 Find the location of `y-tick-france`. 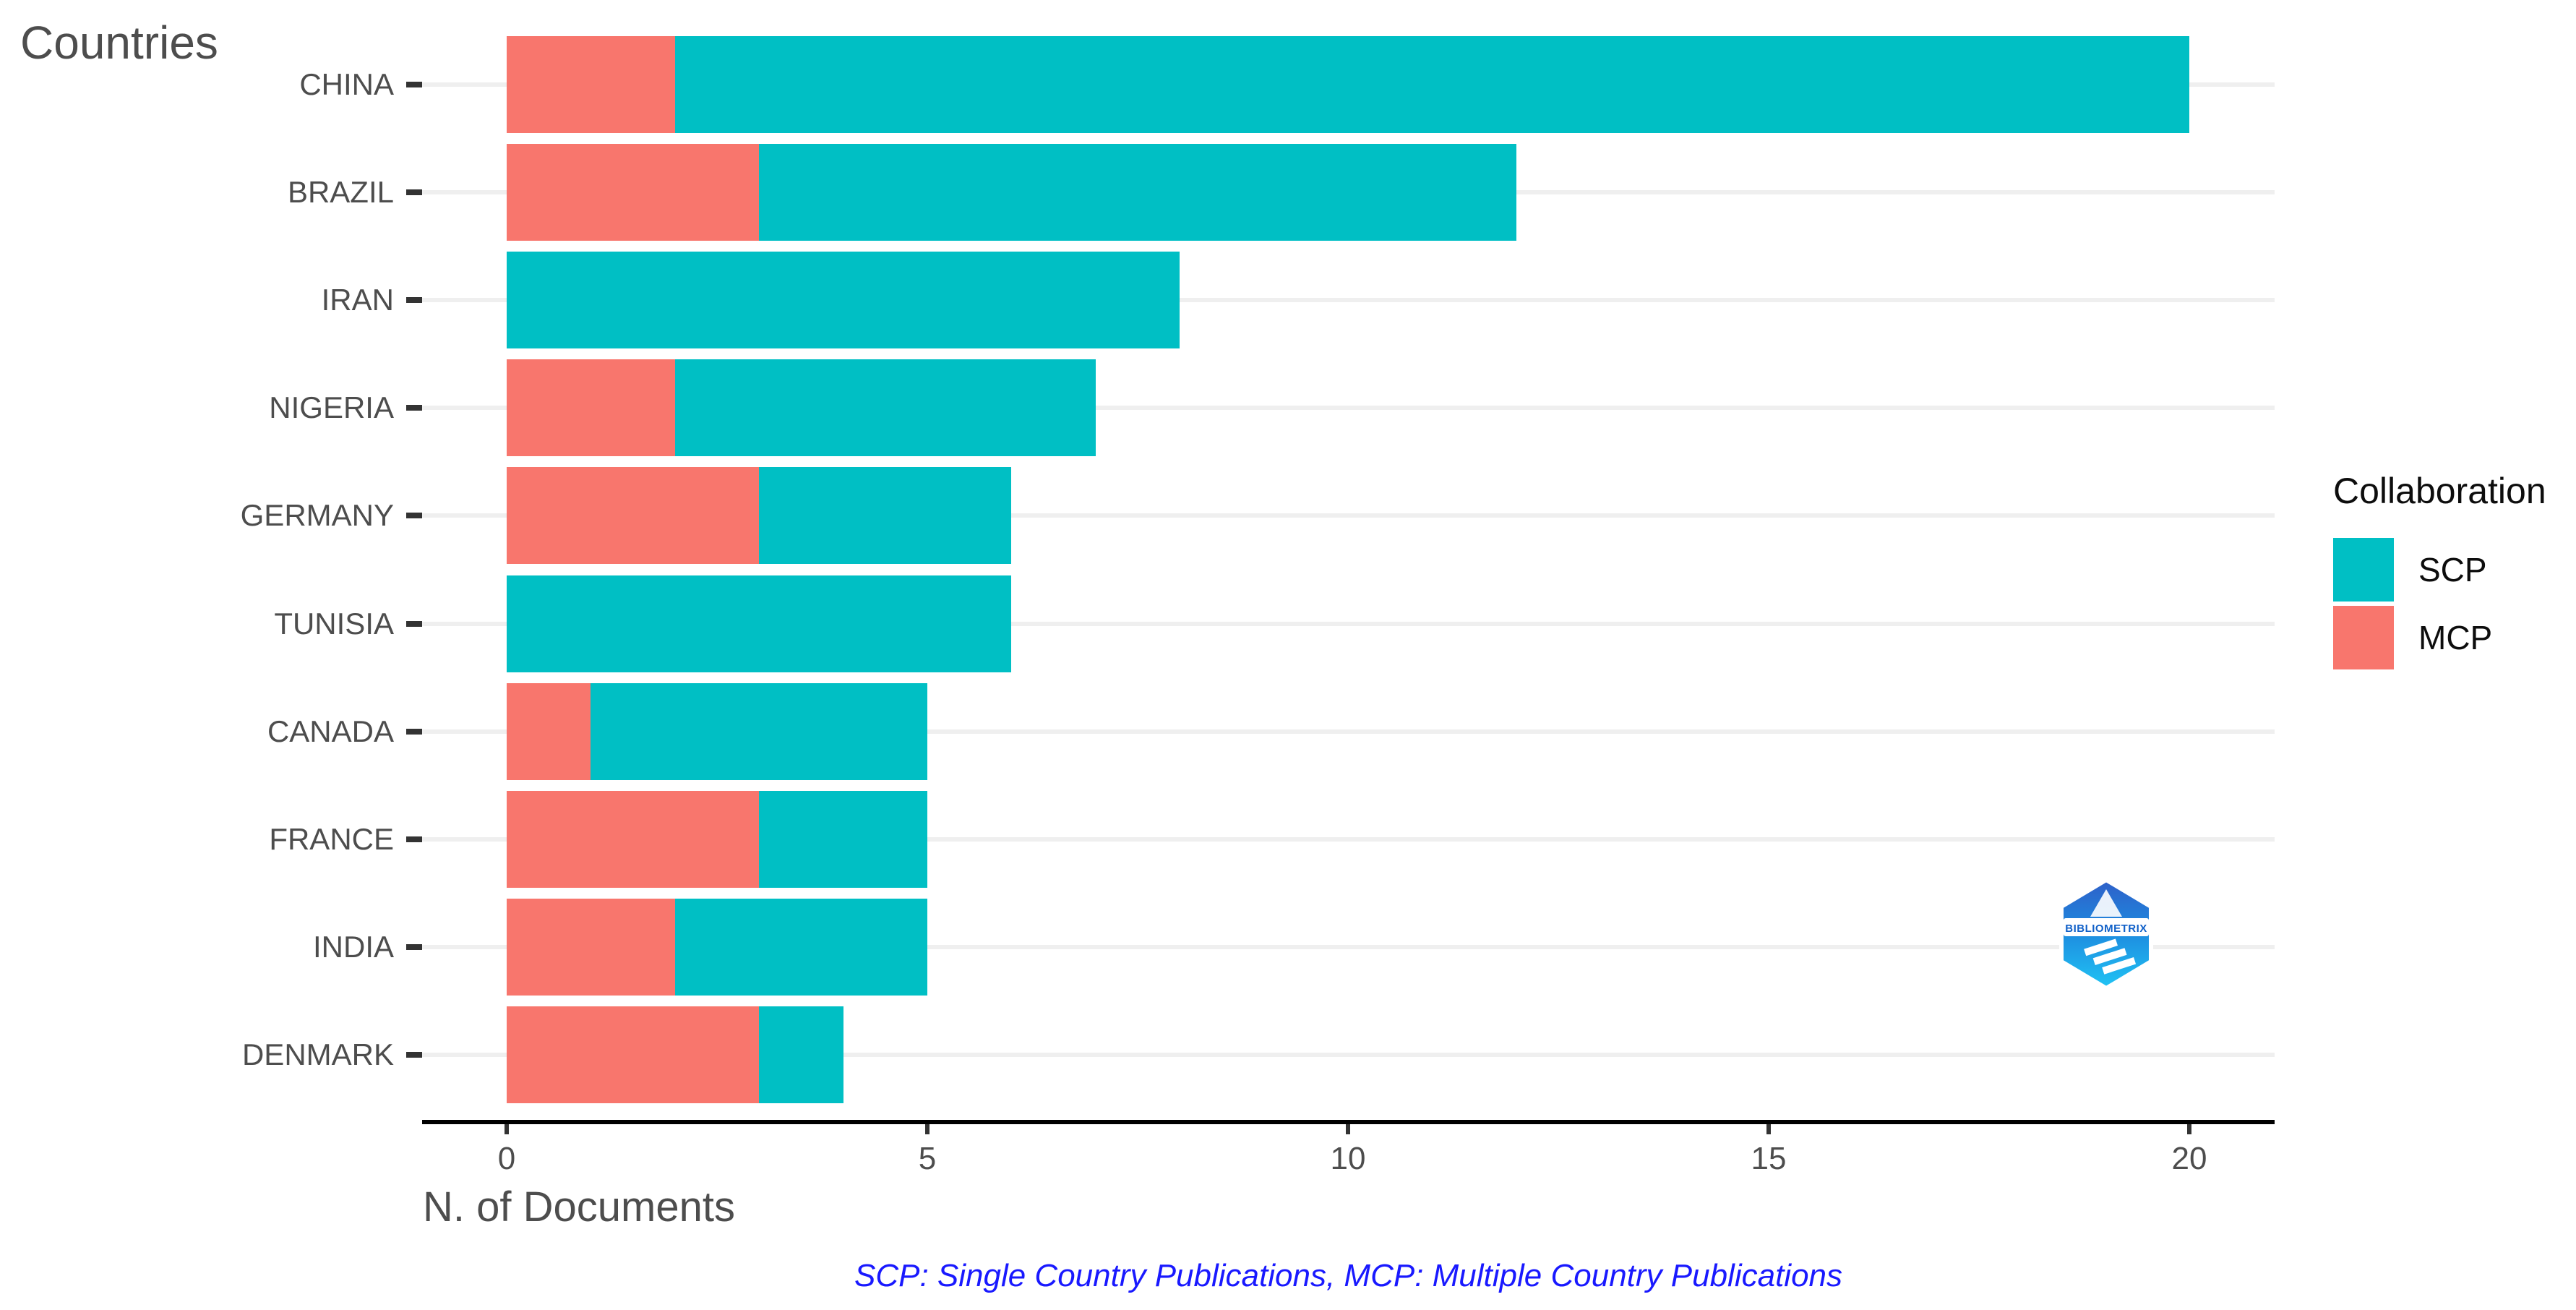

y-tick-france is located at coordinates (414, 839).